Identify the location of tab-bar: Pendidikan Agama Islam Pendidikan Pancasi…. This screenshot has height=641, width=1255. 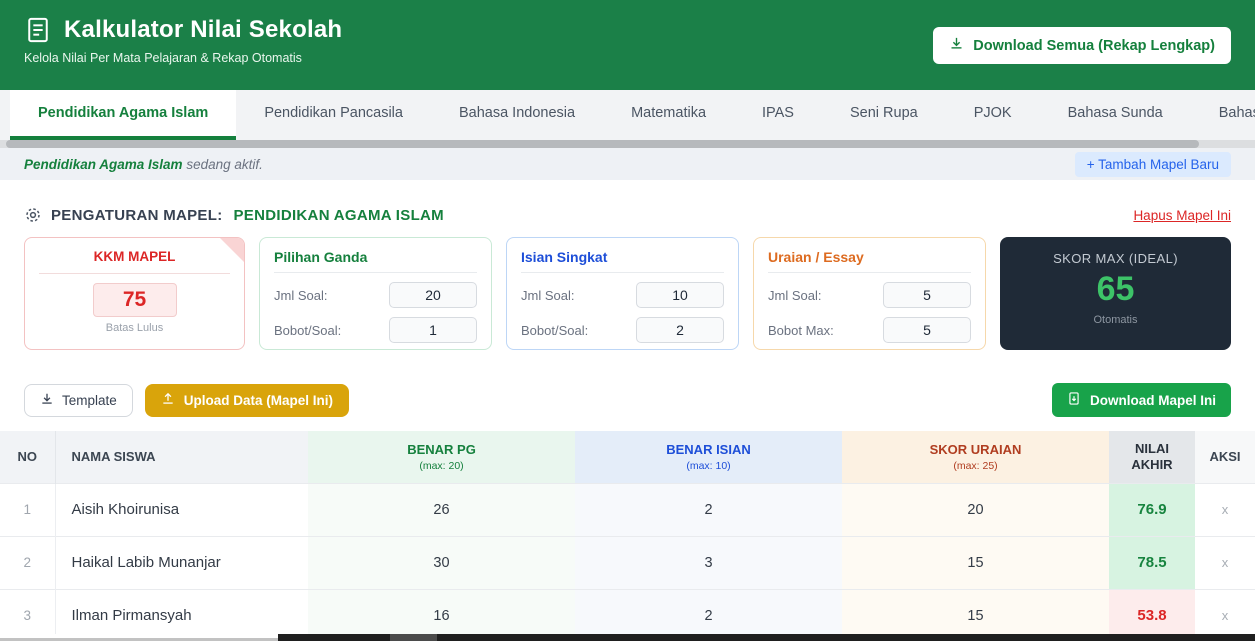
(627, 115).